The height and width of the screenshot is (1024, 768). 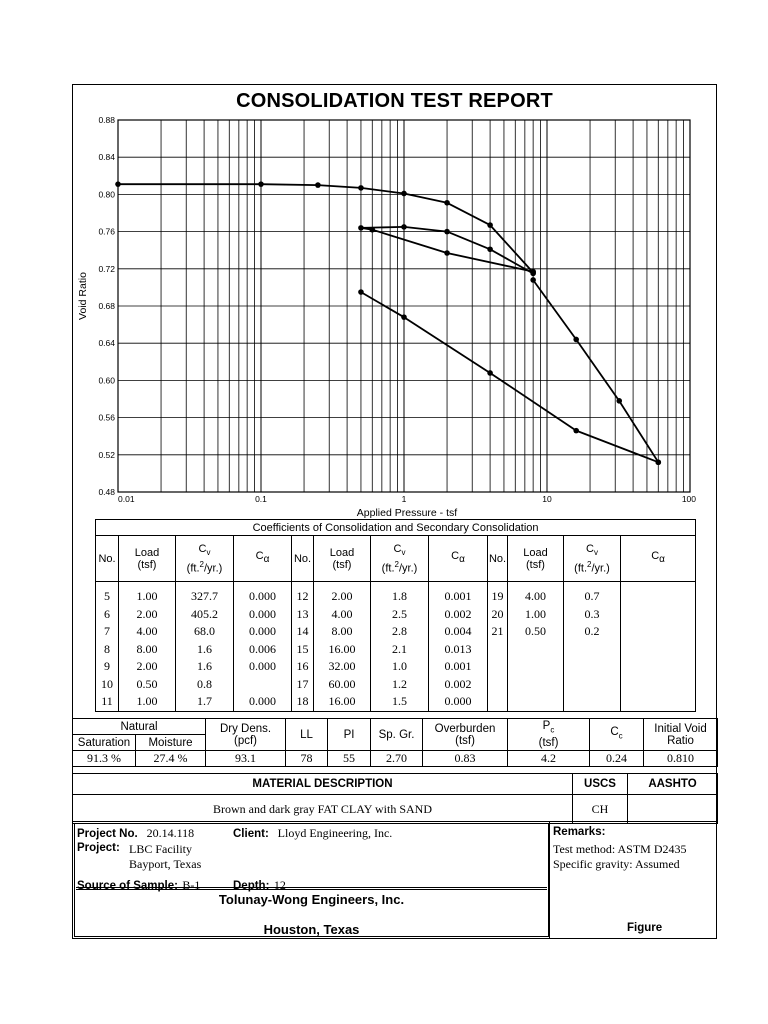 What do you see at coordinates (397, 758) in the screenshot?
I see `sp-gr-value: 2.70` at bounding box center [397, 758].